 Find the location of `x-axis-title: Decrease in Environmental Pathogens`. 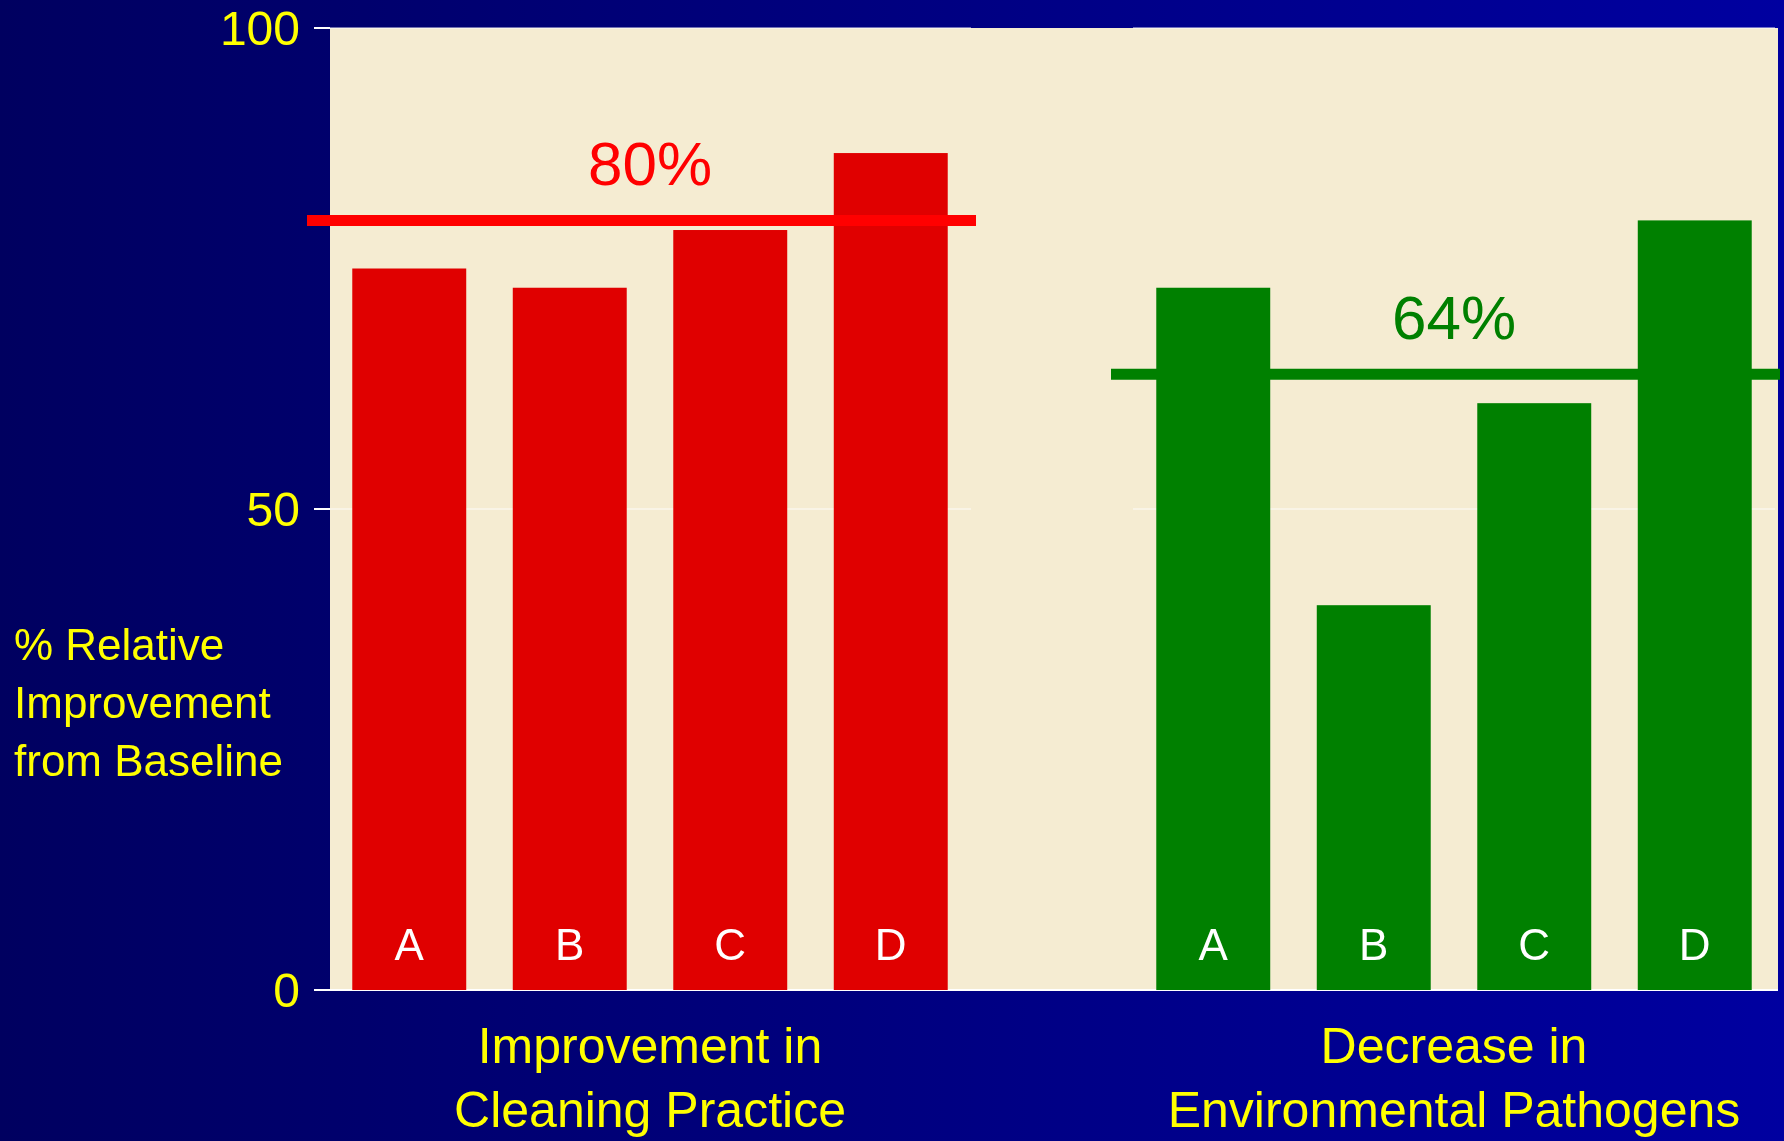

x-axis-title: Decrease in Environmental Pathogens is located at coordinates (1454, 1078).